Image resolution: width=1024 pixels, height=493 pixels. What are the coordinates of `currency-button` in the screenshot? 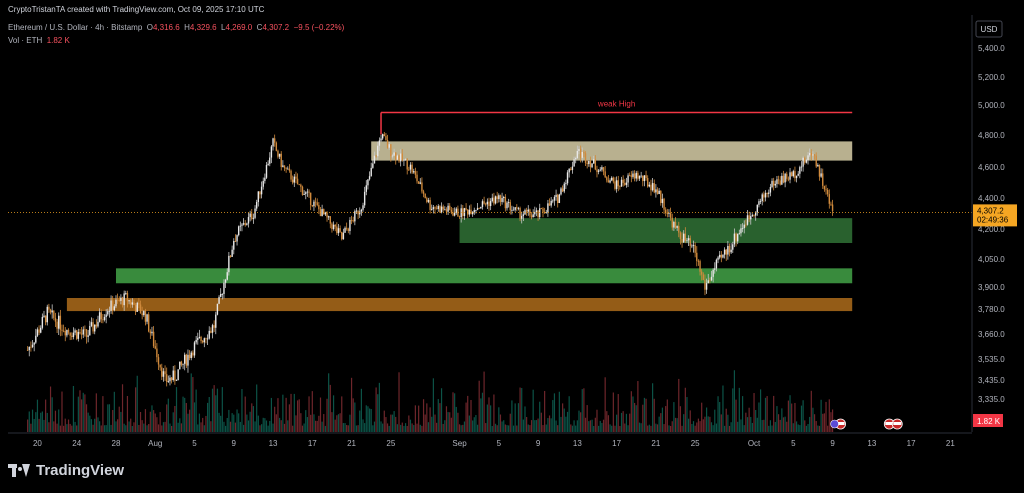 It's located at (989, 29).